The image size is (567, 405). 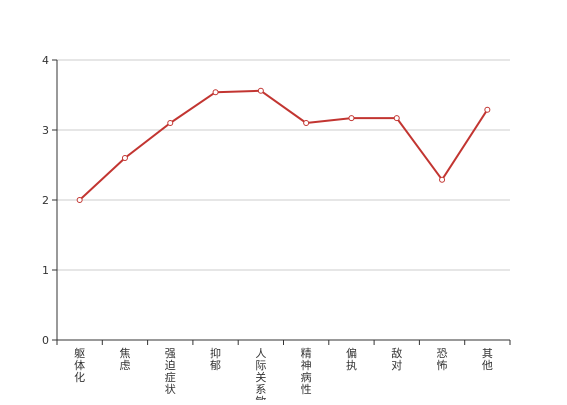 What do you see at coordinates (45, 130) in the screenshot?
I see `y-tick-label: 3` at bounding box center [45, 130].